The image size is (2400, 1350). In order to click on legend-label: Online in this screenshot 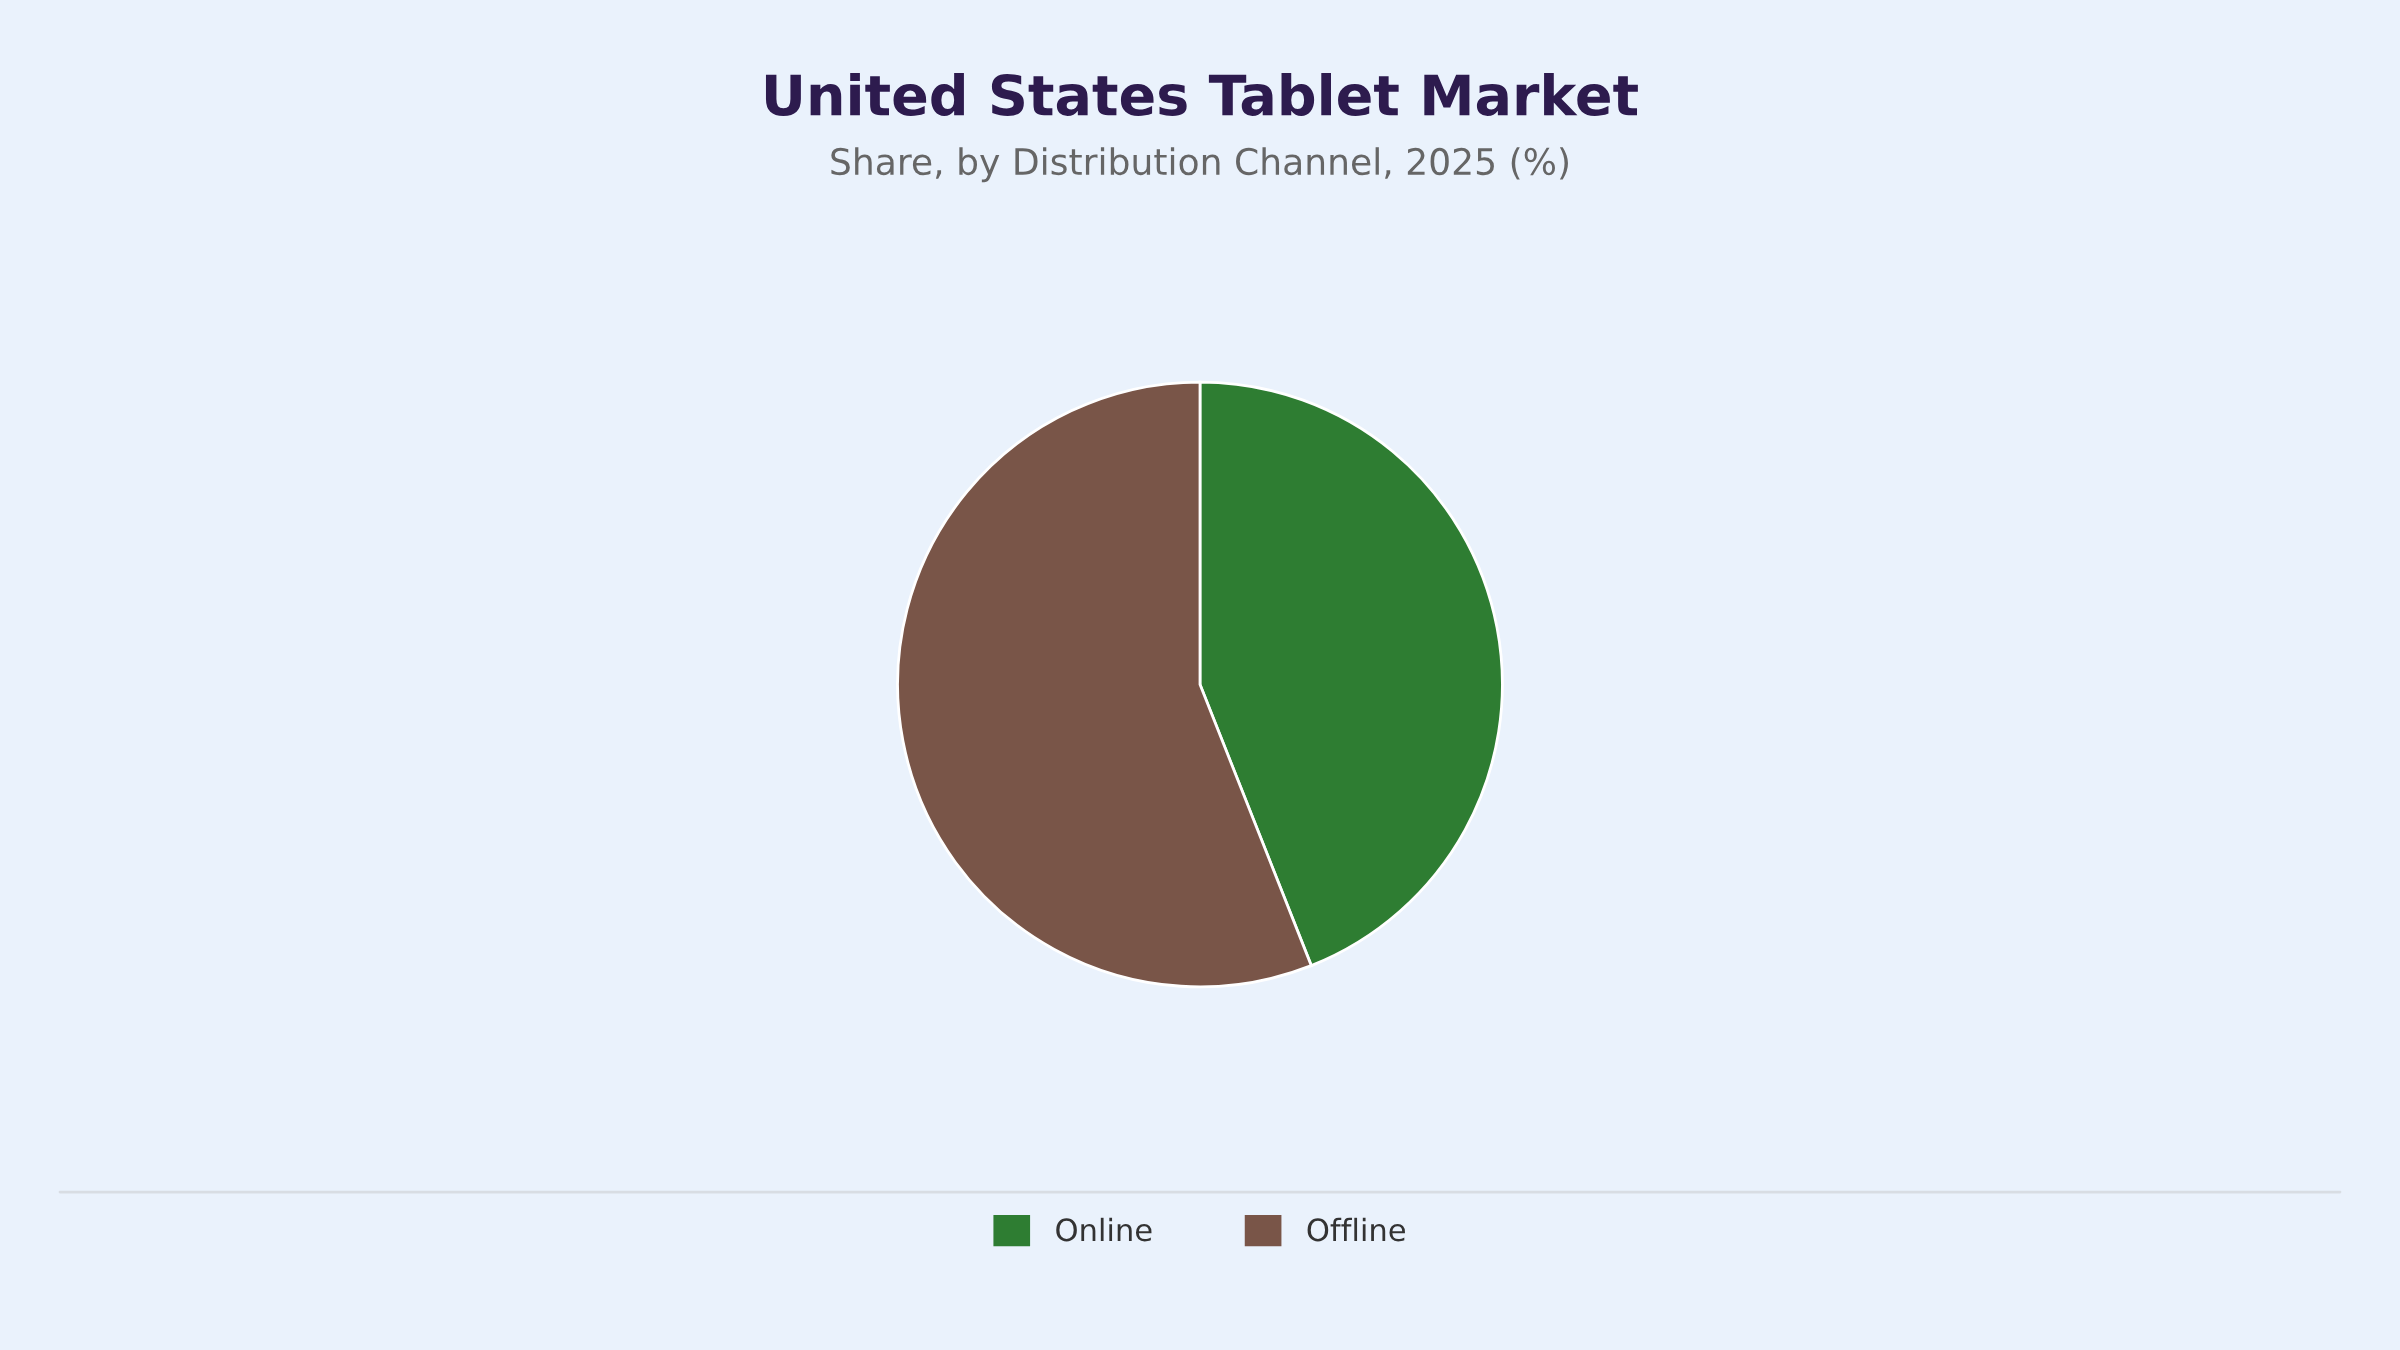, I will do `click(1104, 1229)`.